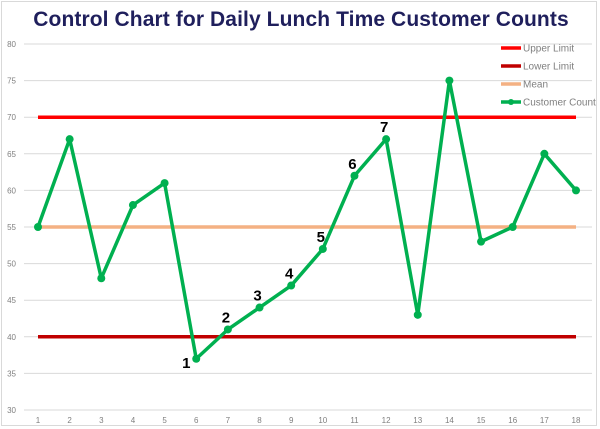 Image resolution: width=600 pixels, height=429 pixels. What do you see at coordinates (11, 300) in the screenshot?
I see `y-tick-label: 45` at bounding box center [11, 300].